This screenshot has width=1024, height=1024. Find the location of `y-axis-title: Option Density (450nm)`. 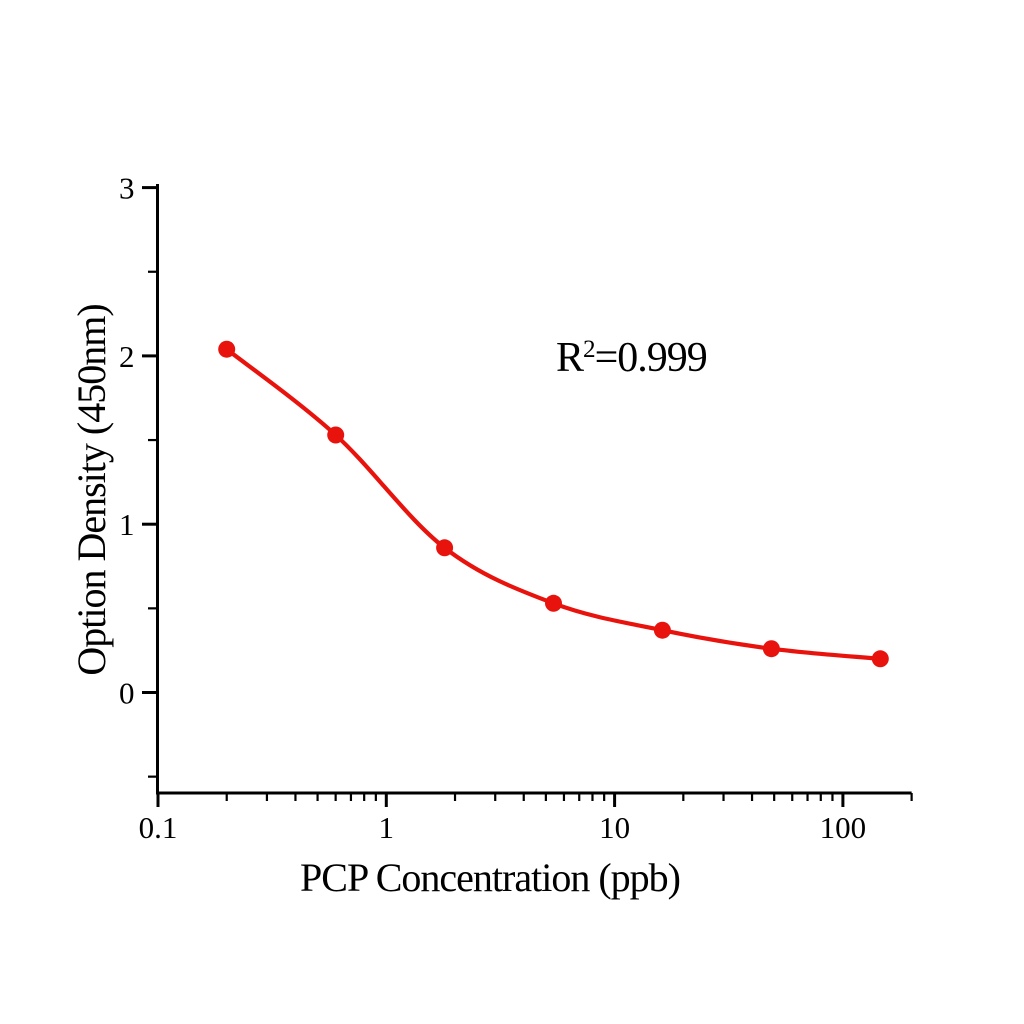

y-axis-title: Option Density (450nm) is located at coordinates (91, 490).